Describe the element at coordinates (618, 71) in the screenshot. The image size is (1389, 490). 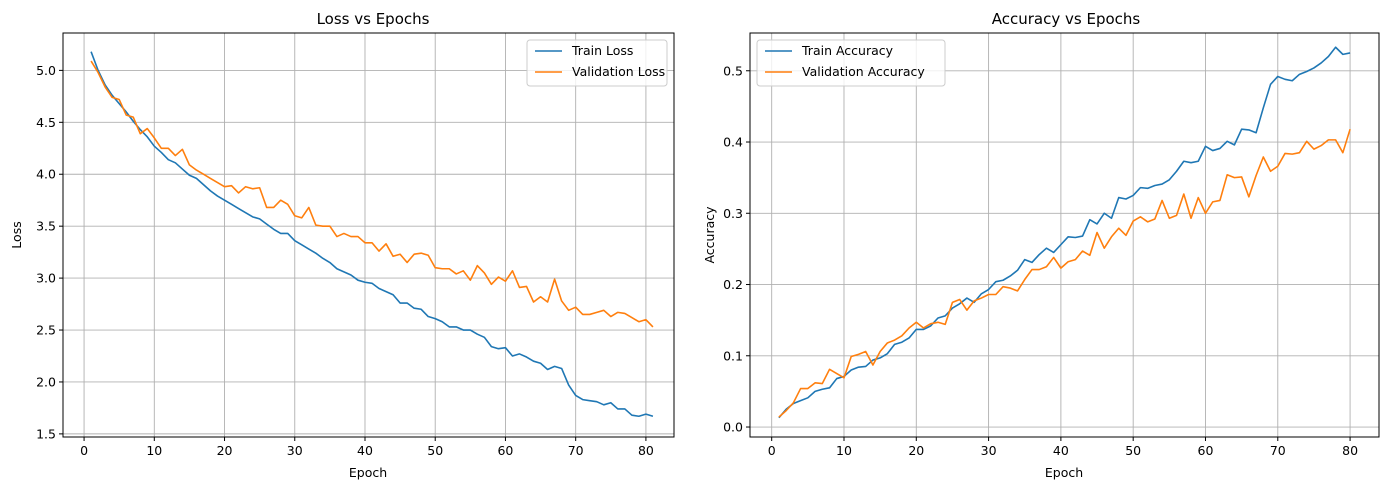
I see `legend-validation-loss-label: Validation Loss` at that location.